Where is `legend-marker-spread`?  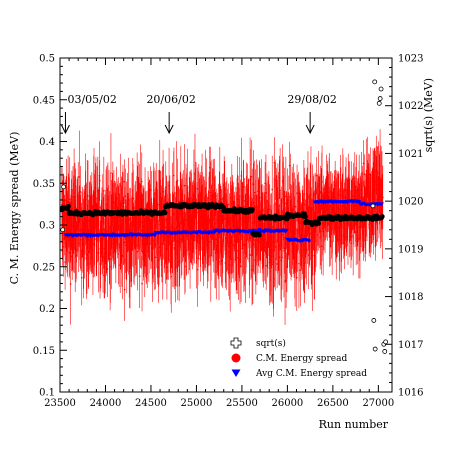 legend-marker-spread is located at coordinates (236, 358).